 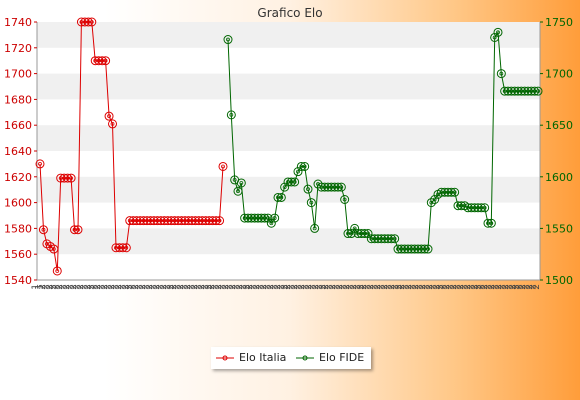 I want to click on right-tick-label: 1750, so click(x=559, y=22).